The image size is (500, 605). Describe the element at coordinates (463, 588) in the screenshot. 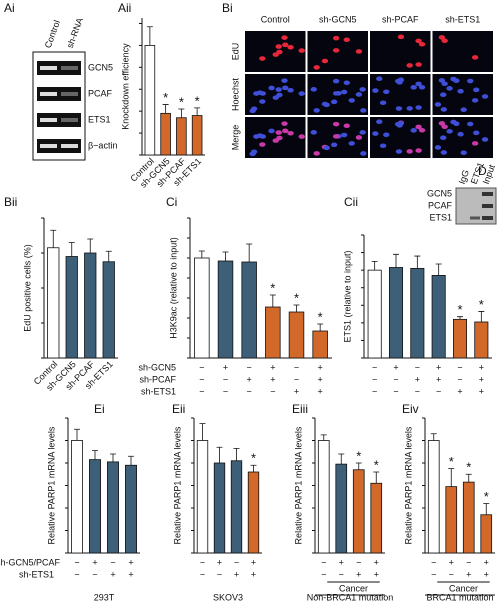

I see `group-label: Cancer` at that location.